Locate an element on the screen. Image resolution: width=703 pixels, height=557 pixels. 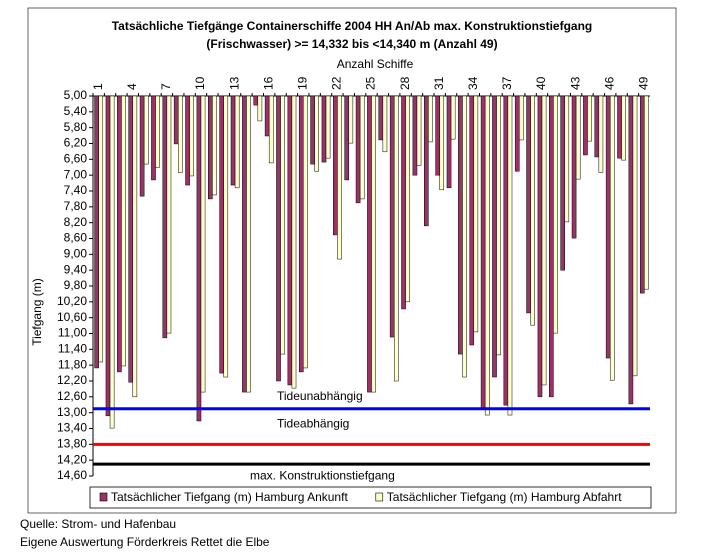
y-tick-label: 8,60 is located at coordinates (76, 238).